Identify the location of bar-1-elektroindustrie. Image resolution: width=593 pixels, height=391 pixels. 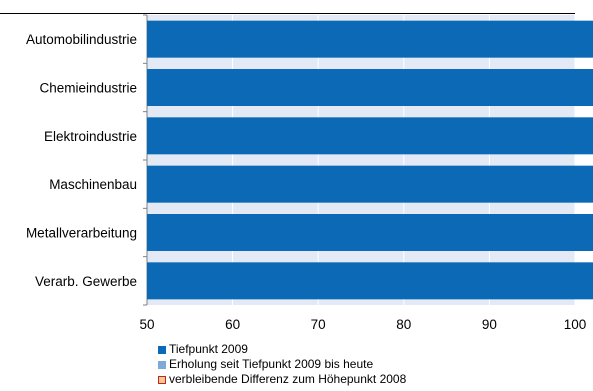
(370, 136).